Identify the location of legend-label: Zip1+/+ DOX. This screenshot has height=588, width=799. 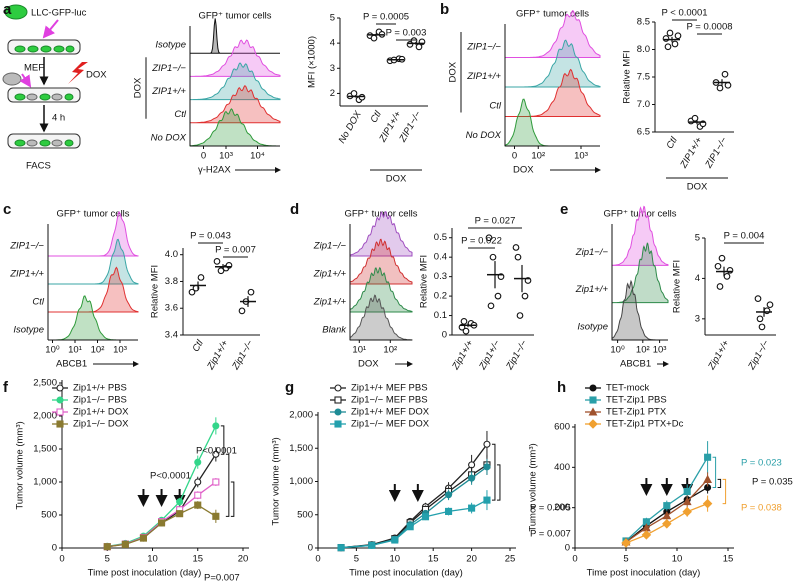
(101, 412).